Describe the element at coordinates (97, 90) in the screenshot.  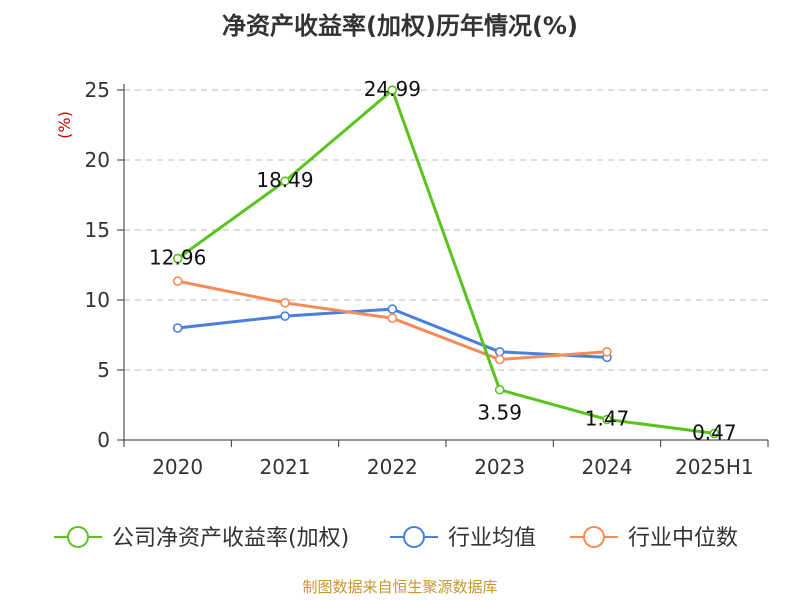
I see `y-tick-label: 25` at that location.